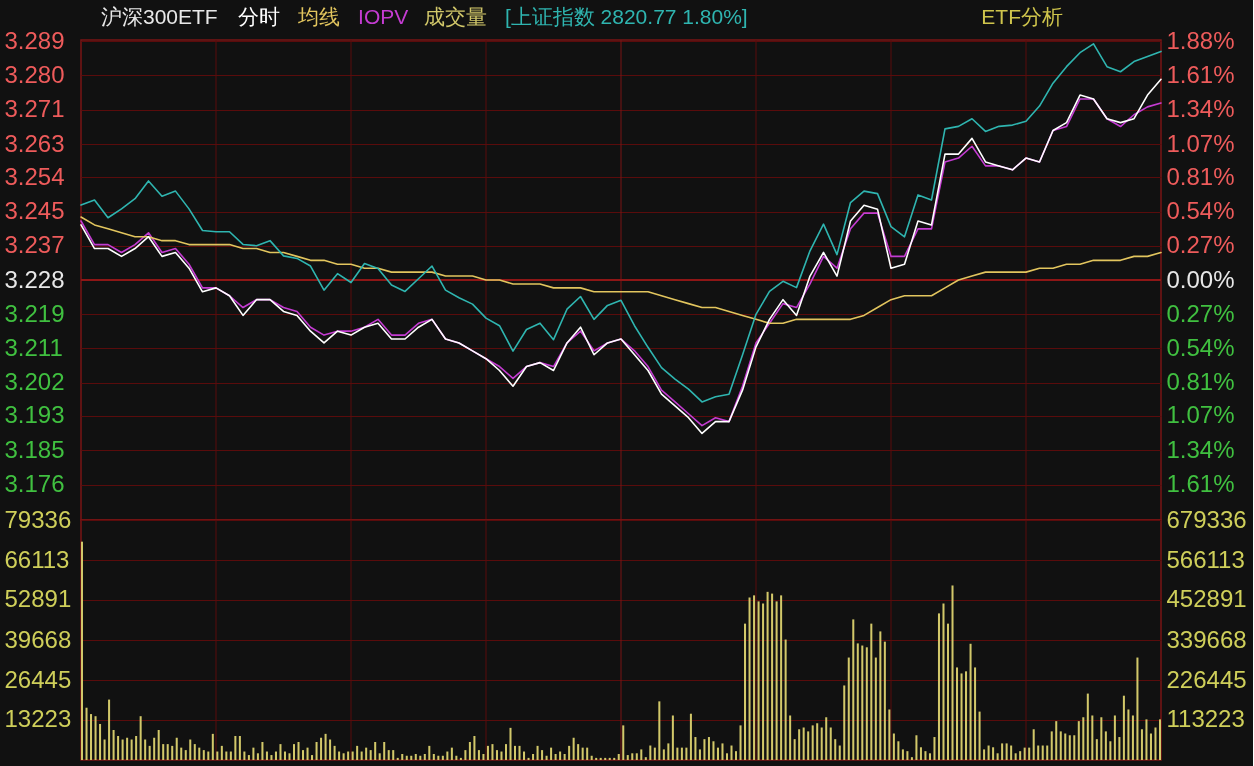 Image resolution: width=1254 pixels, height=766 pixels. What do you see at coordinates (34, 313) in the screenshot?
I see `y-tick-label: 3.219` at bounding box center [34, 313].